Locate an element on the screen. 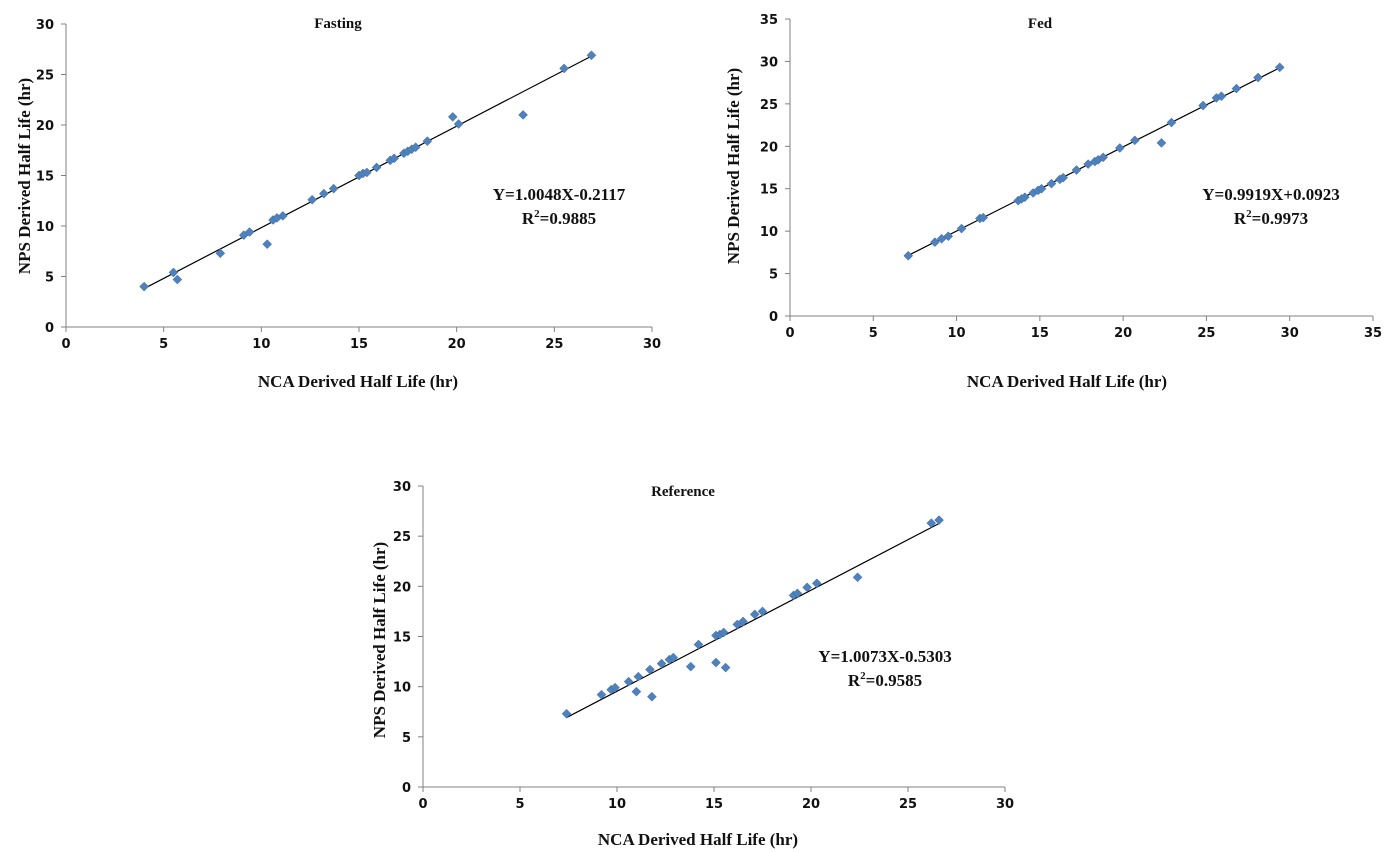  r-squared-label: R2=0.9585 is located at coordinates (885, 680).